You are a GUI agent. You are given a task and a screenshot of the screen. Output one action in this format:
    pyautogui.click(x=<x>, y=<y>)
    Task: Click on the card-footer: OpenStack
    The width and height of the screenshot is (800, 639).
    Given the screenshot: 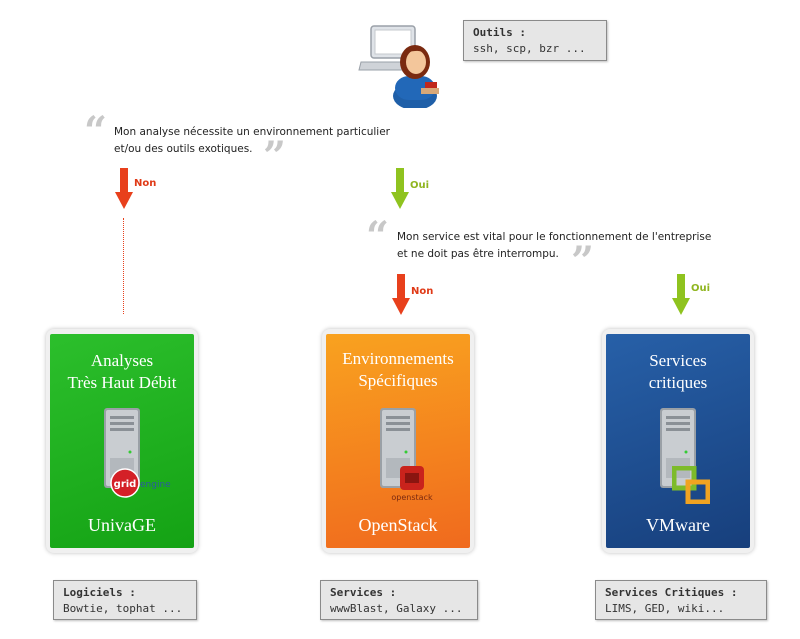 What is the action you would take?
    pyautogui.click(x=398, y=525)
    